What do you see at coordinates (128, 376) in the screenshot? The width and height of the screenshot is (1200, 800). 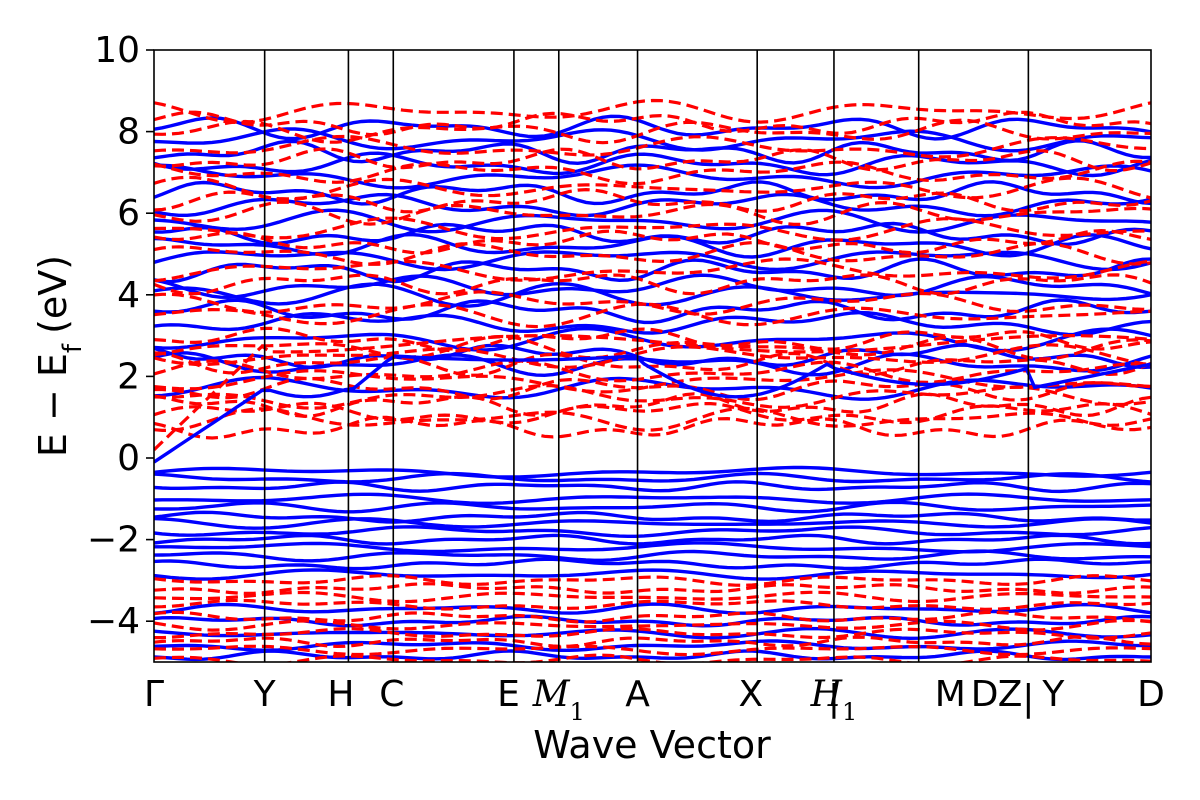 I see `y-tick-label: 2` at bounding box center [128, 376].